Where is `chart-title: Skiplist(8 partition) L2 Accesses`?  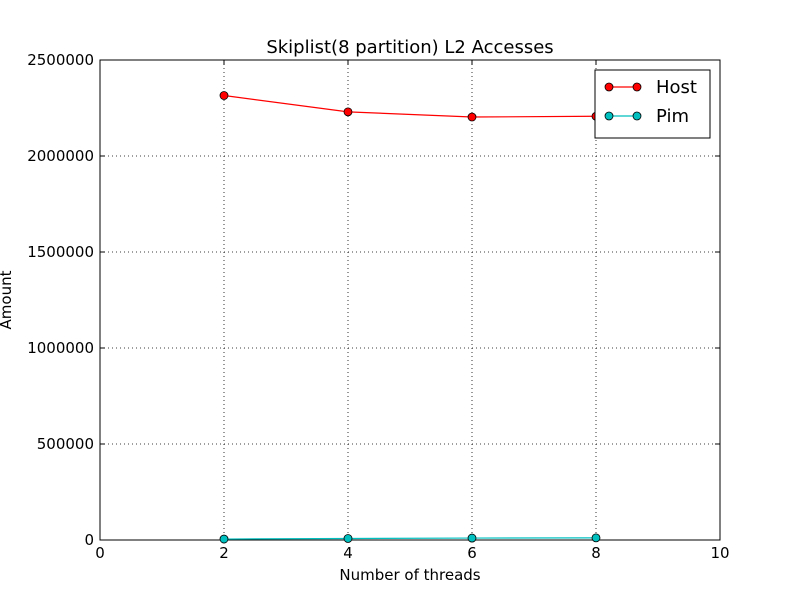 chart-title: Skiplist(8 partition) L2 Accesses is located at coordinates (409, 47).